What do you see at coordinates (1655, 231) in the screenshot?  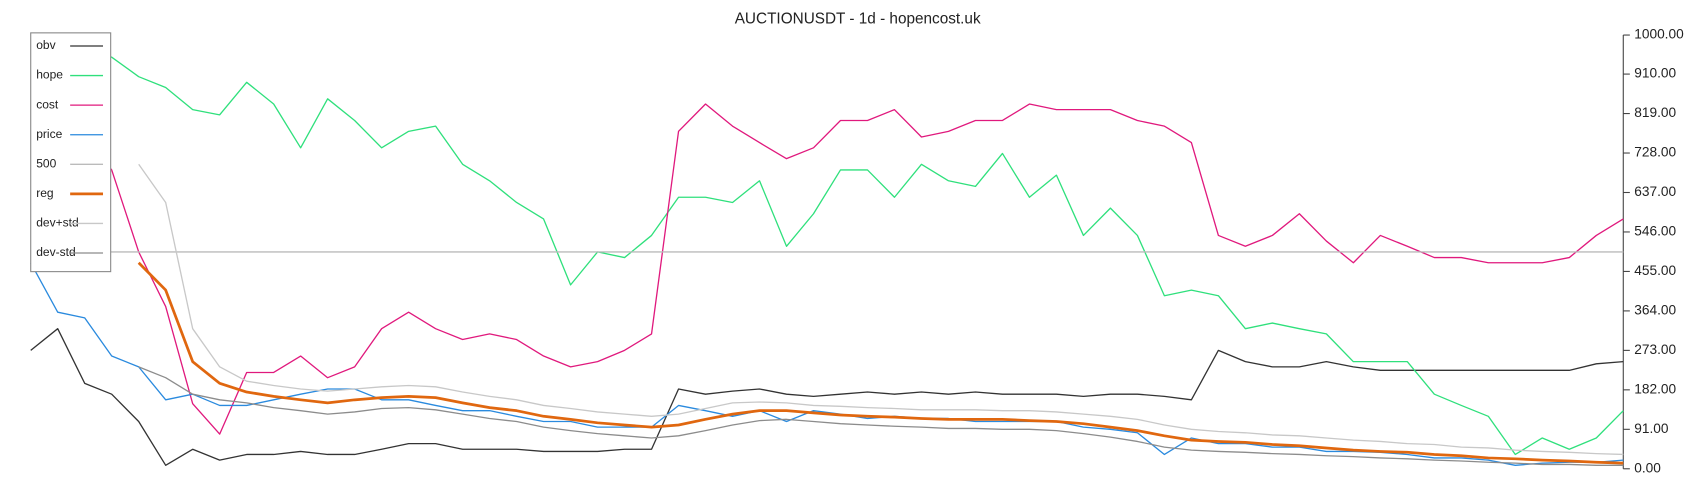 I see `y-tick-label: 546.00` at bounding box center [1655, 231].